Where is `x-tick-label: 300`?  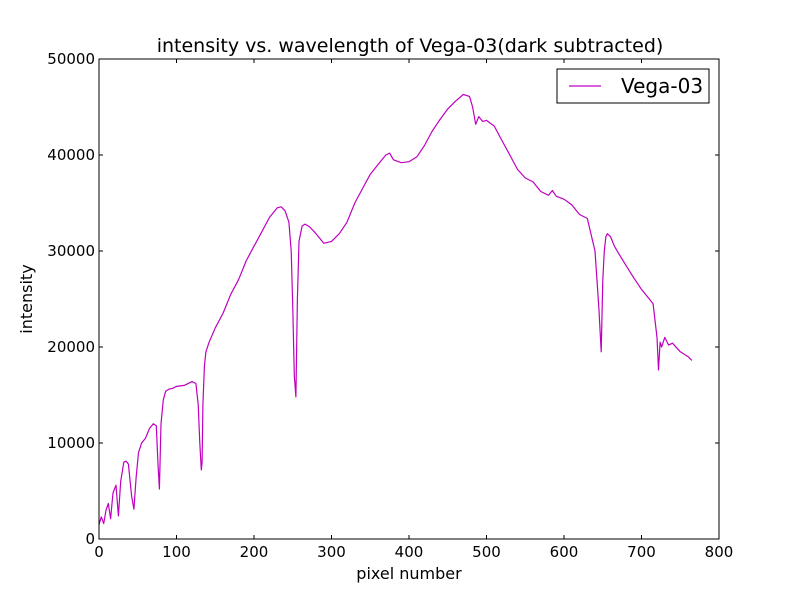 x-tick-label: 300 is located at coordinates (331, 552).